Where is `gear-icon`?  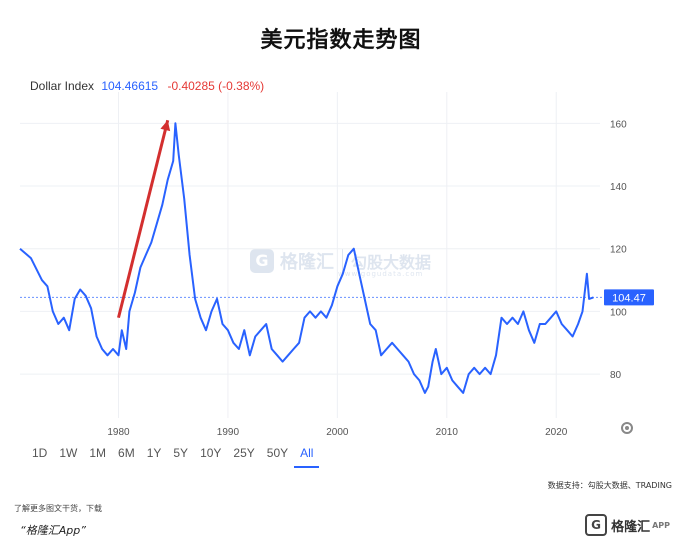
gear-icon is located at coordinates (627, 428).